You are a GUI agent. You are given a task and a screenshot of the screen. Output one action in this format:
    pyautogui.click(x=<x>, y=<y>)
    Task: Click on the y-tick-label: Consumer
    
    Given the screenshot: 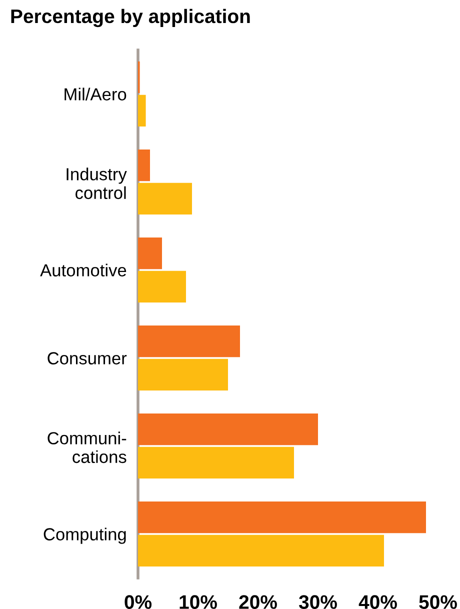 What is the action you would take?
    pyautogui.click(x=87, y=358)
    